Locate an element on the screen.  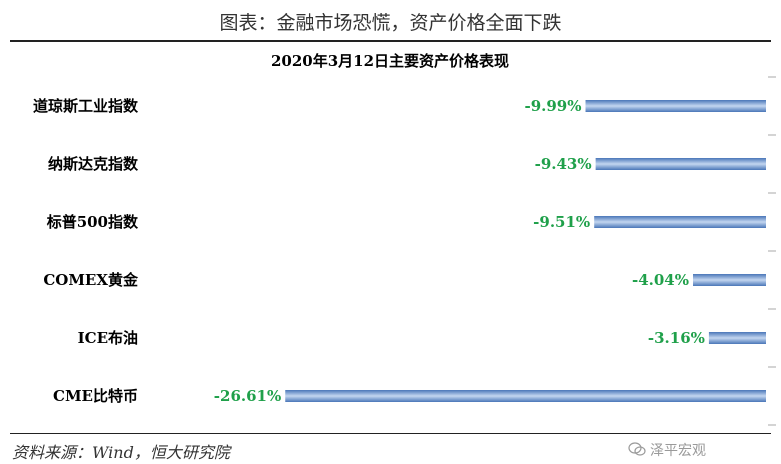
wechat-icon is located at coordinates (637, 449).